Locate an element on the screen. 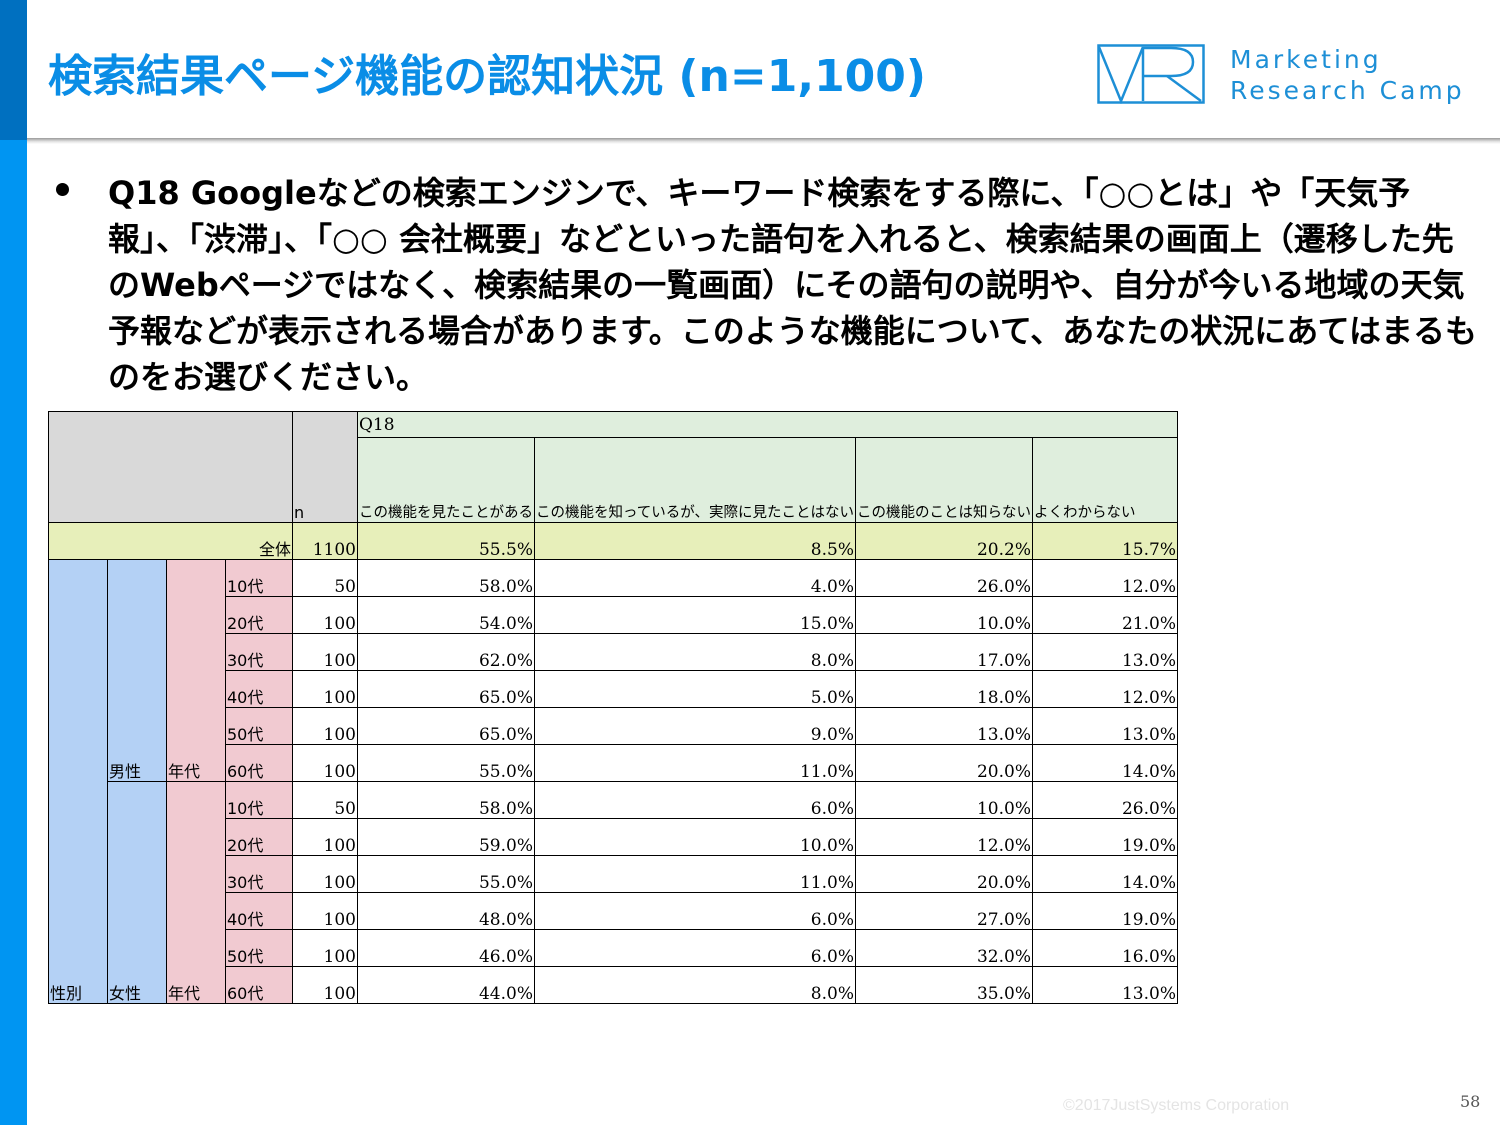 The height and width of the screenshot is (1125, 1500). value-cell: 9.0% is located at coordinates (695, 726).